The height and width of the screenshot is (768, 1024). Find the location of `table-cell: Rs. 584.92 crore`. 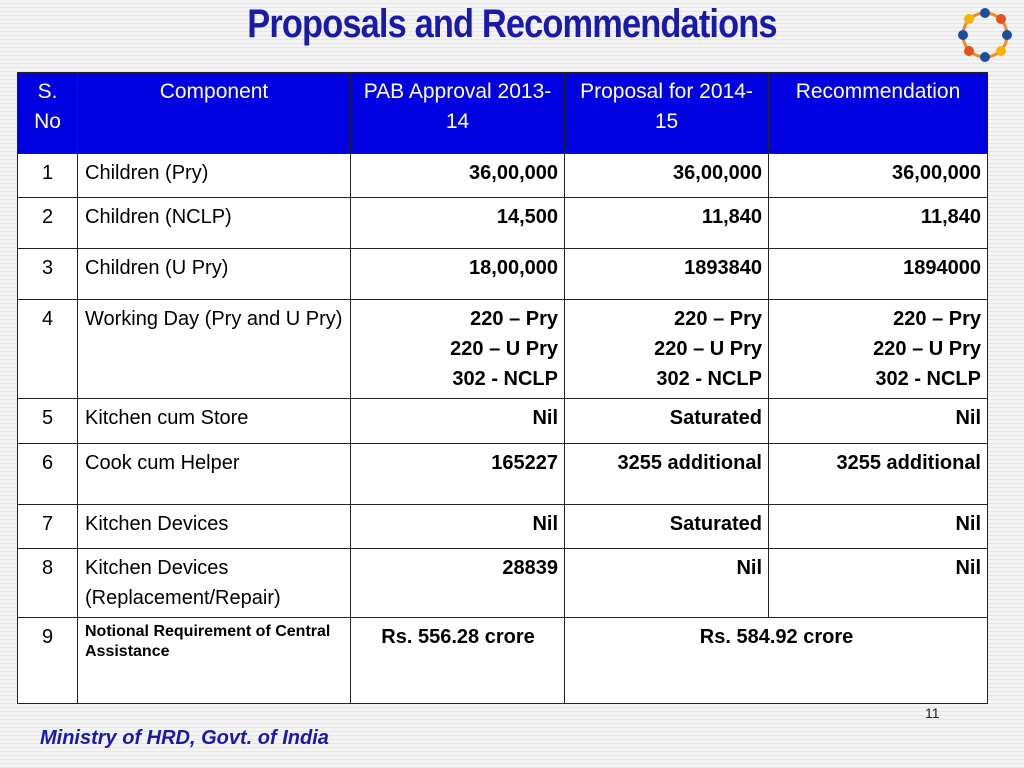

table-cell: Rs. 584.92 crore is located at coordinates (776, 660).